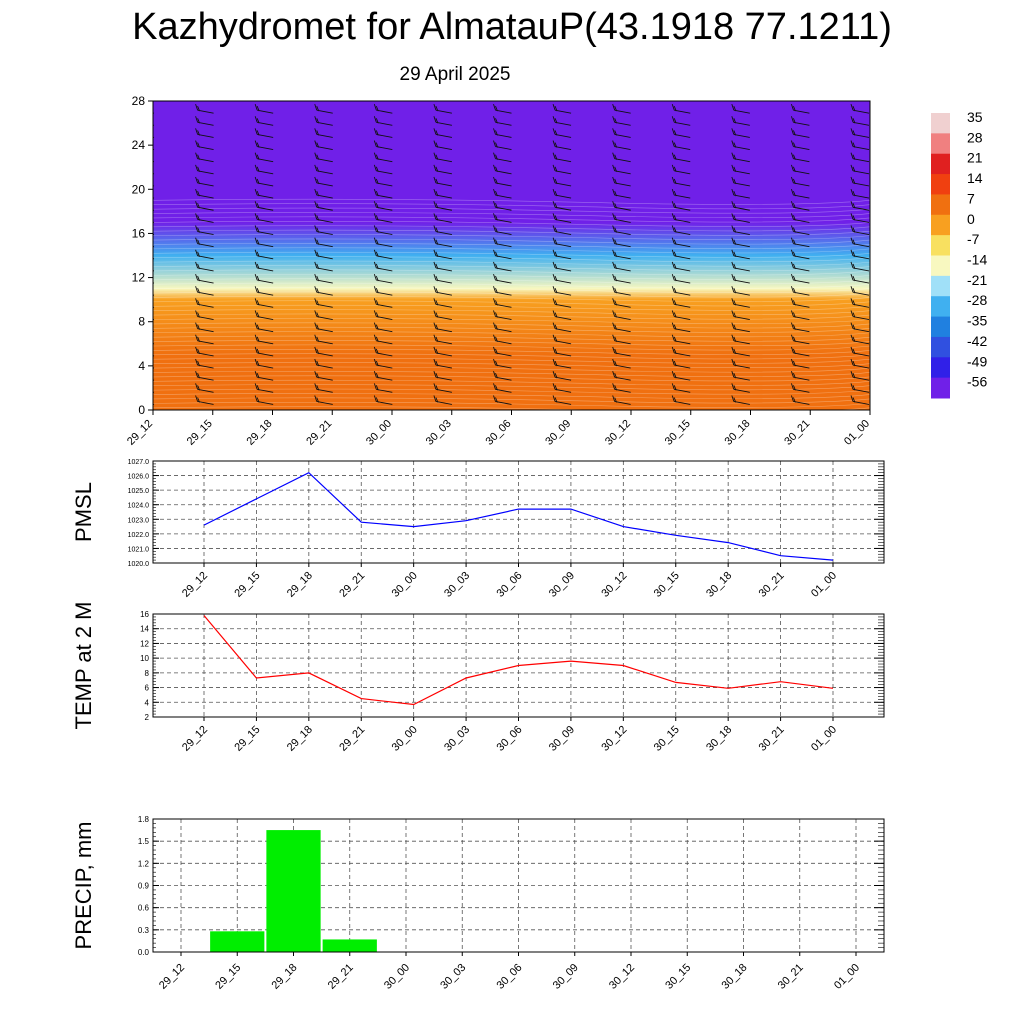  What do you see at coordinates (147, 673) in the screenshot?
I see `y-tick-label: 8` at bounding box center [147, 673].